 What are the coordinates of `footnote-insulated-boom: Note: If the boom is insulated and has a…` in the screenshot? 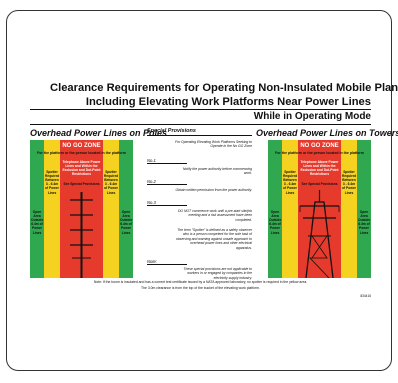 It's located at (200, 282).